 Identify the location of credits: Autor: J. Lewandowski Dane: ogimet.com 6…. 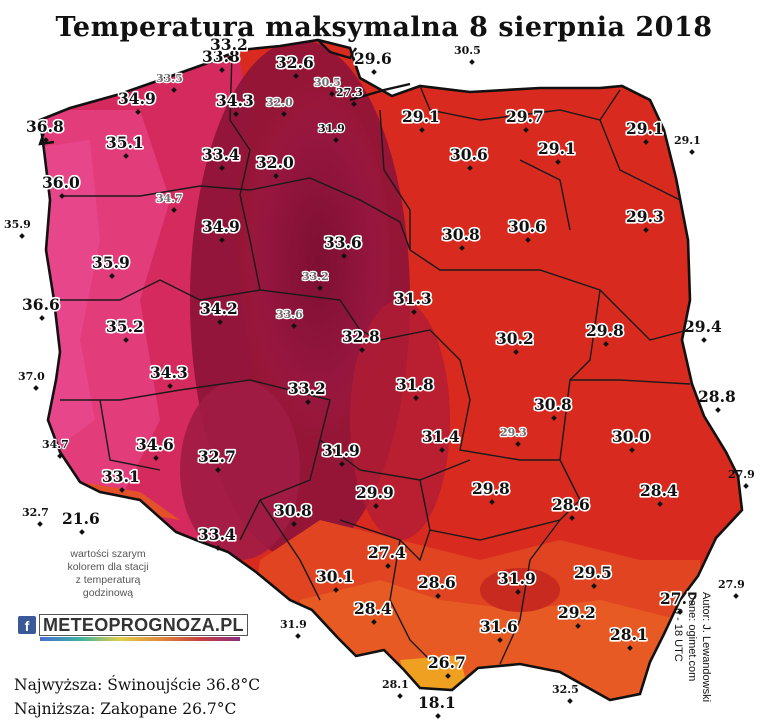
(698, 653).